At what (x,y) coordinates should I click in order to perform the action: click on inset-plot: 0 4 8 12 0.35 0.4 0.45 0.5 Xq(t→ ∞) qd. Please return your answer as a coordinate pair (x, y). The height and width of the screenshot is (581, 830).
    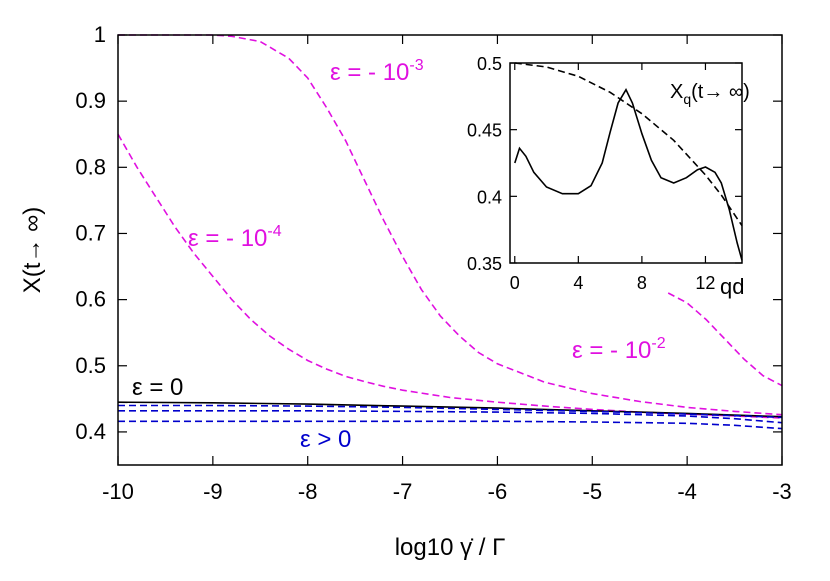
    Looking at the image, I should click on (608, 176).